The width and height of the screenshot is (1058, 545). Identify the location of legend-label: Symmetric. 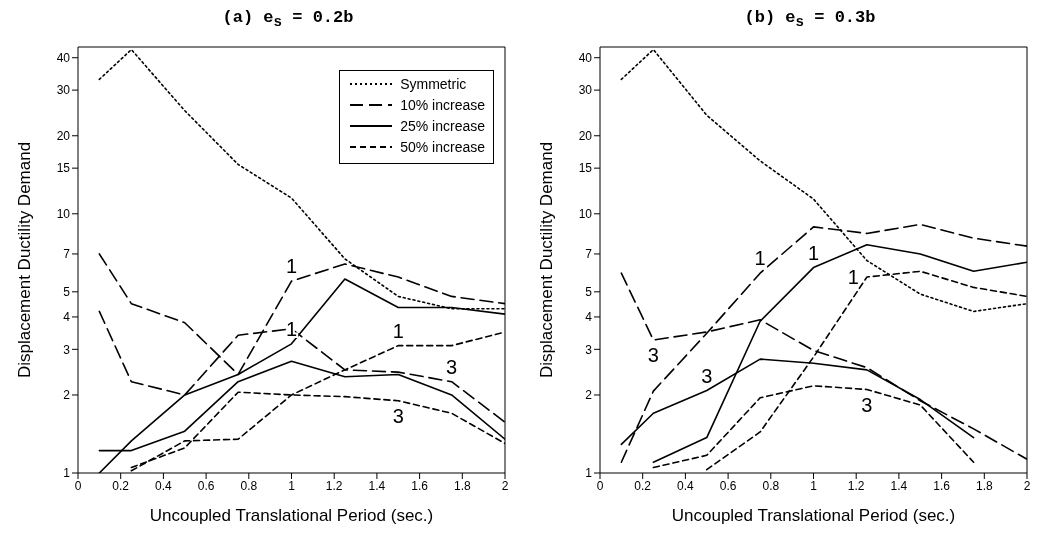
(433, 84).